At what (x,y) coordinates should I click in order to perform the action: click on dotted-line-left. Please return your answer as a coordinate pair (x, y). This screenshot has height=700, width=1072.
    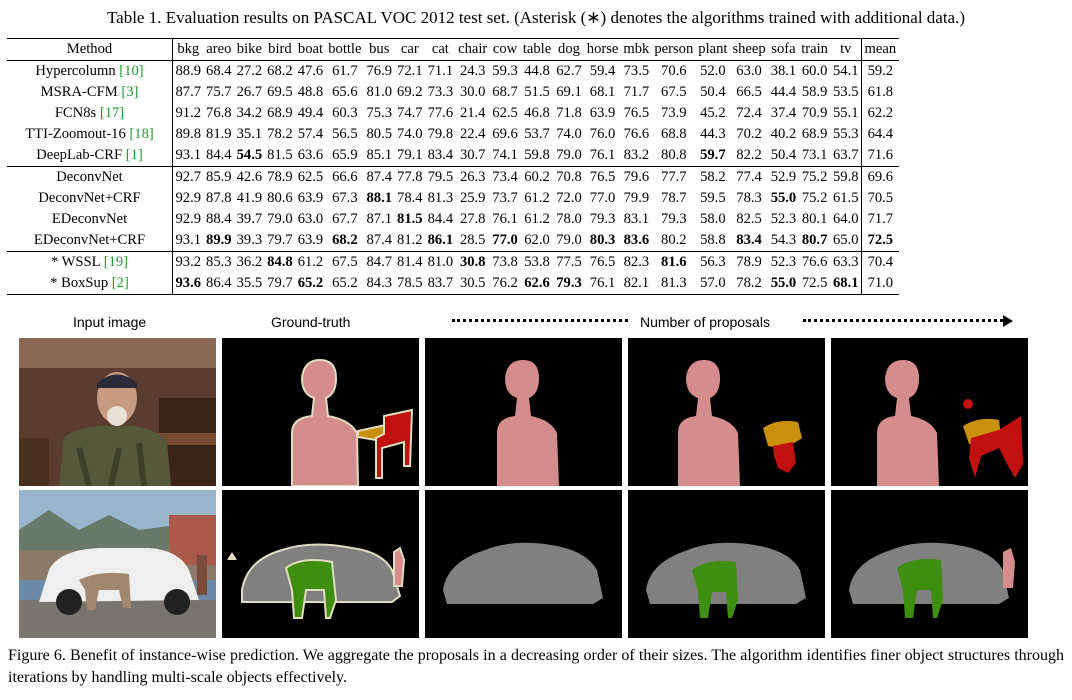
    Looking at the image, I should click on (540, 320).